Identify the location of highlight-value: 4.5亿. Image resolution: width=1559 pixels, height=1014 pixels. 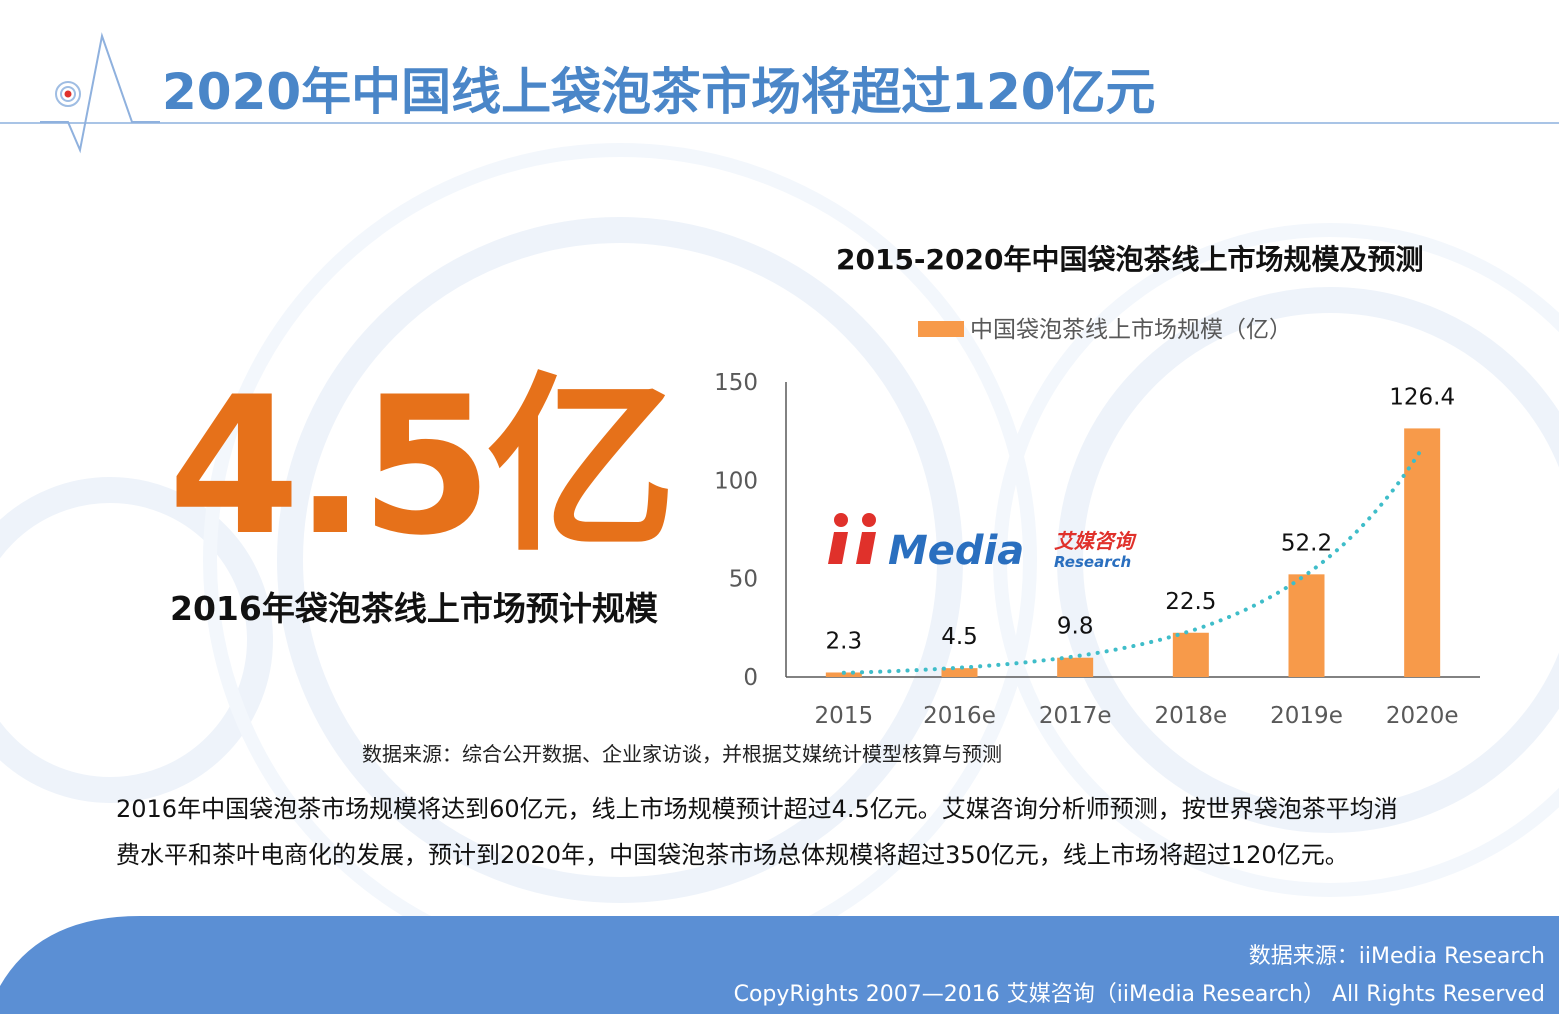
(422, 466).